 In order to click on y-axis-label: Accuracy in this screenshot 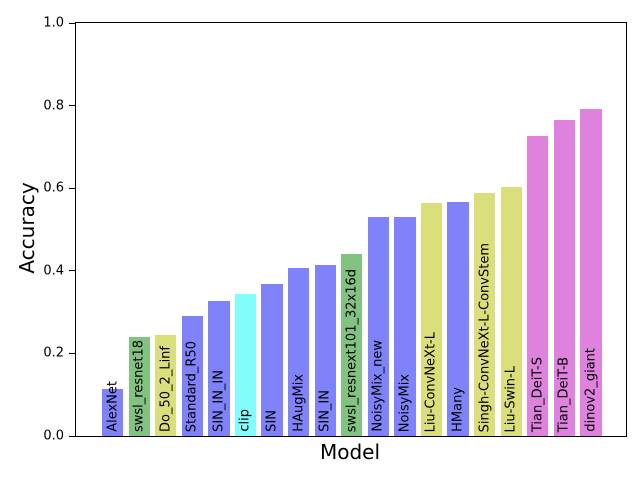, I will do `click(27, 228)`.